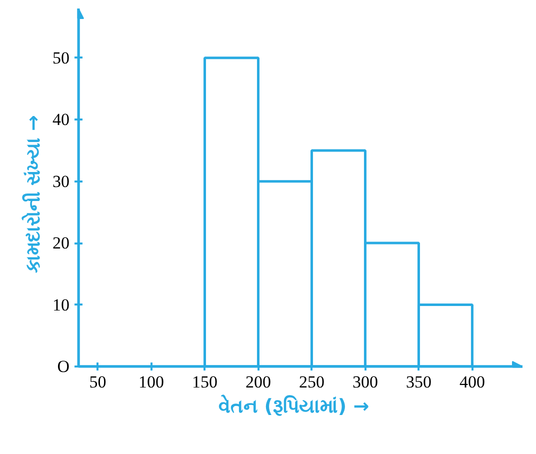  Describe the element at coordinates (294, 406) in the screenshot. I see `x-axis-title: વેતન (રૂપિયામાં) →` at that location.